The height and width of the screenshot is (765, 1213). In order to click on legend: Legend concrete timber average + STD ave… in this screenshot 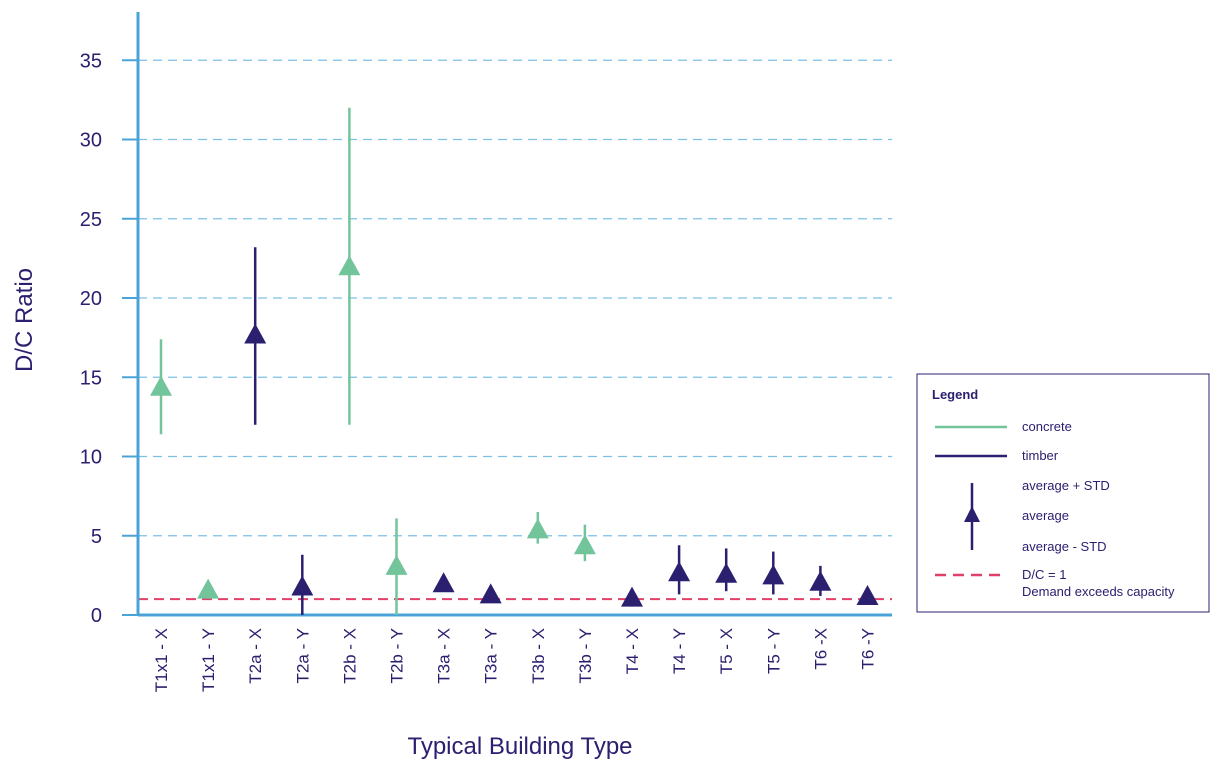, I will do `click(1063, 493)`.